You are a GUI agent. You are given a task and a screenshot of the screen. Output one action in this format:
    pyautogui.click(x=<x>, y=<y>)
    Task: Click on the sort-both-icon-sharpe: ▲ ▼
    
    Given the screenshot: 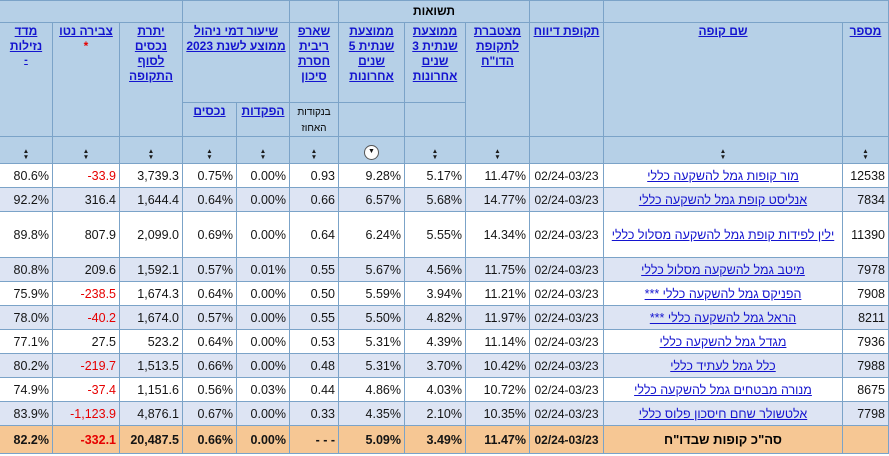 What is the action you would take?
    pyautogui.click(x=314, y=150)
    